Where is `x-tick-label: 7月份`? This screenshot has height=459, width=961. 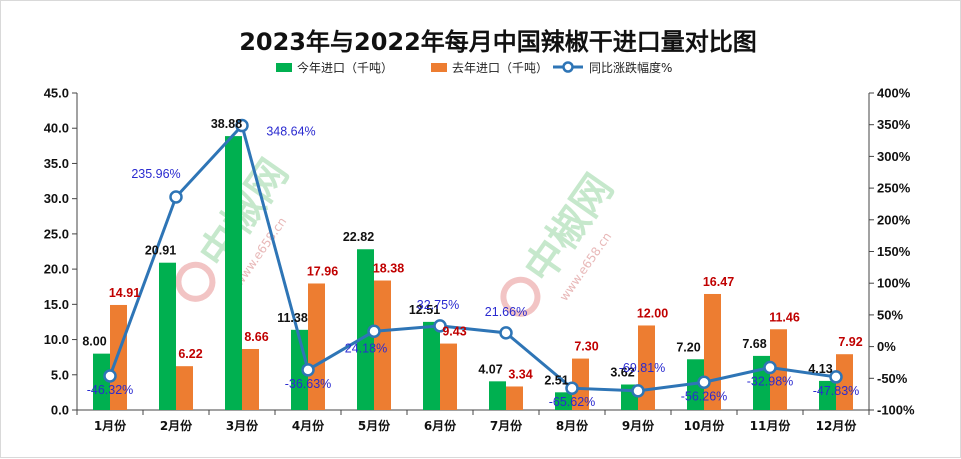 x-tick-label: 7月份 is located at coordinates (506, 425).